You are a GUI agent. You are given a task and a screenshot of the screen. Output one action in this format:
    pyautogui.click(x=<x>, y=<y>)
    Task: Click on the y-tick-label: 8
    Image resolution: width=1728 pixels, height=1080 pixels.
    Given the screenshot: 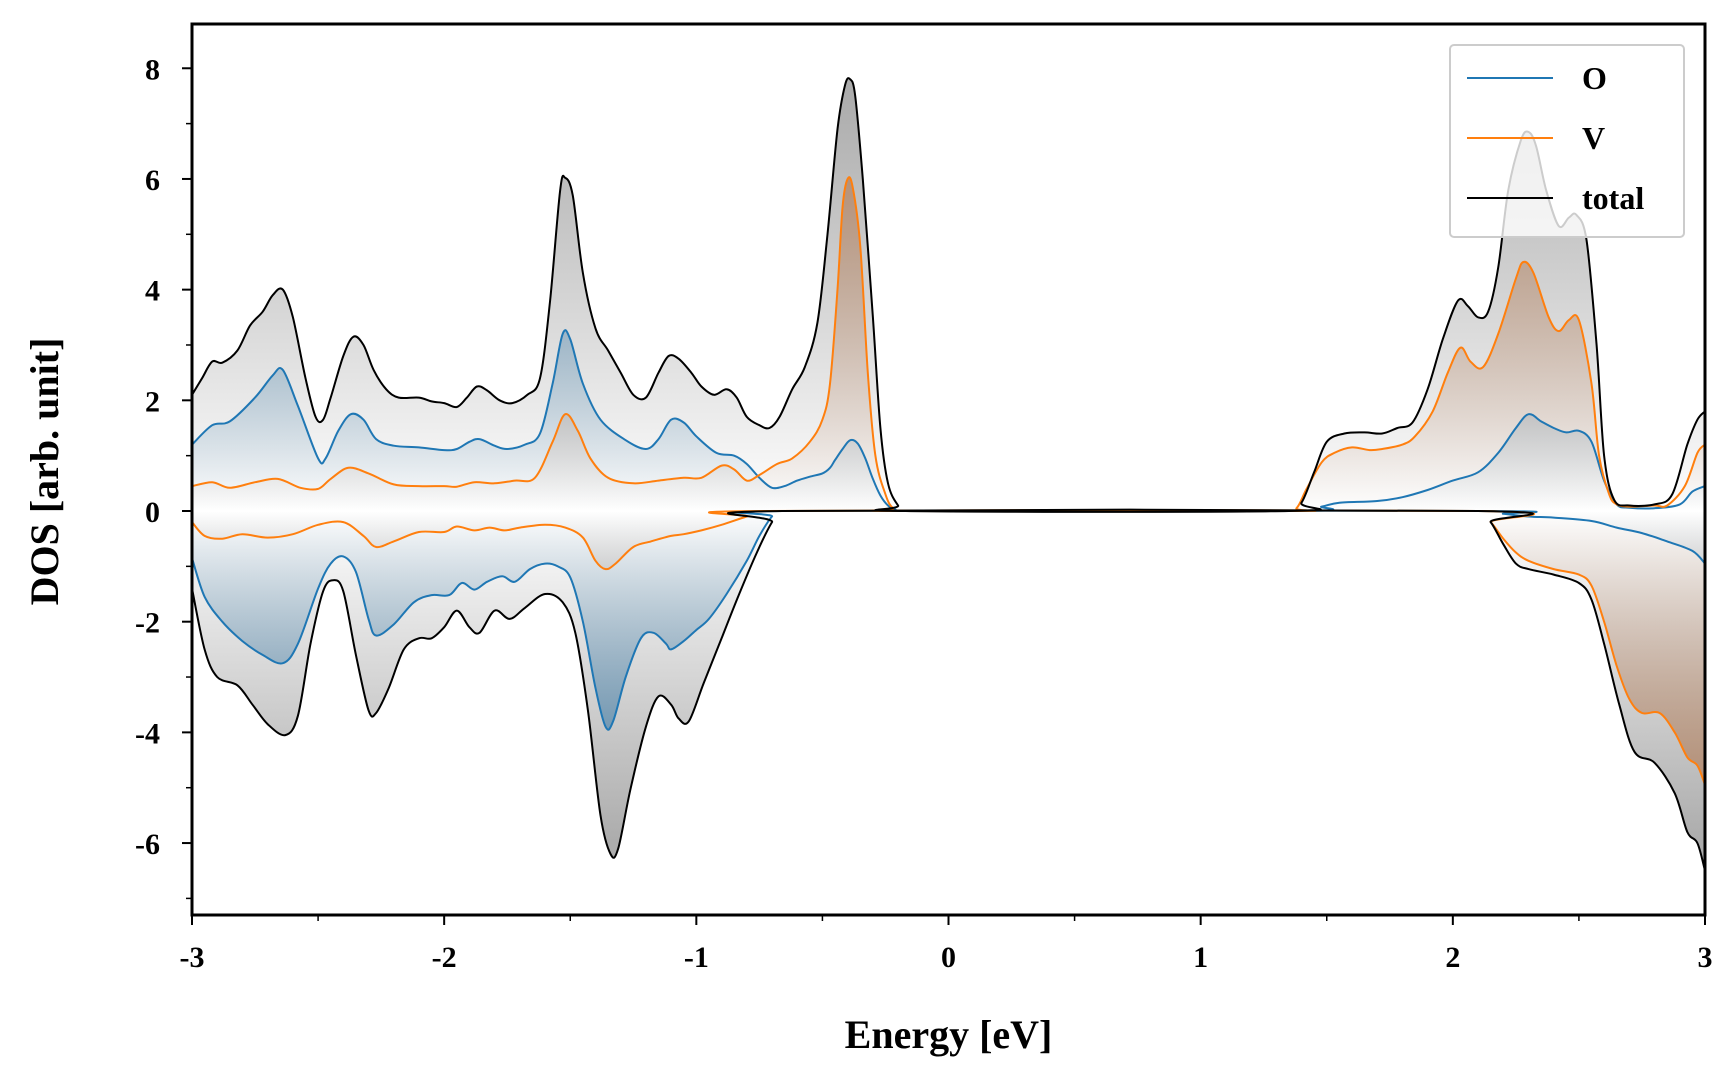 What is the action you would take?
    pyautogui.click(x=152, y=69)
    